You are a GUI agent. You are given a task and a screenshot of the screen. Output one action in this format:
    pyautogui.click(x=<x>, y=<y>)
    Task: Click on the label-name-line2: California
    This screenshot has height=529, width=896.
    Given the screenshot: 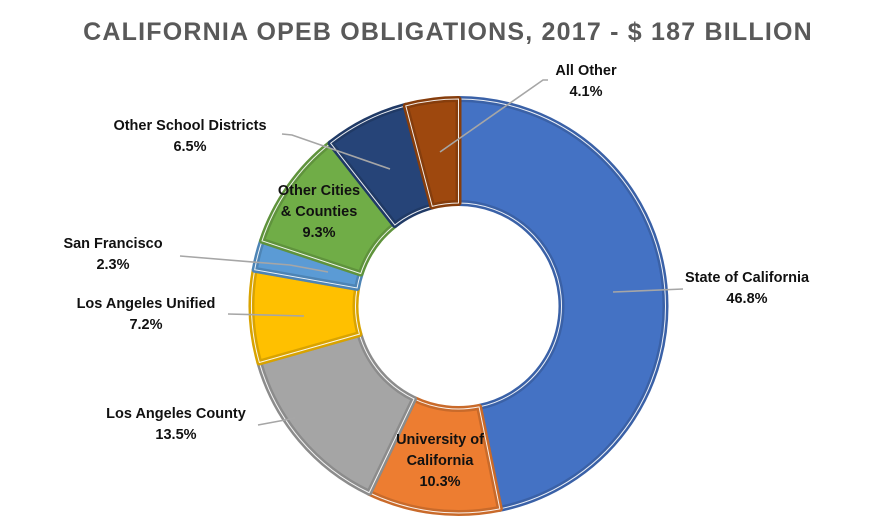 What is the action you would take?
    pyautogui.click(x=440, y=461)
    